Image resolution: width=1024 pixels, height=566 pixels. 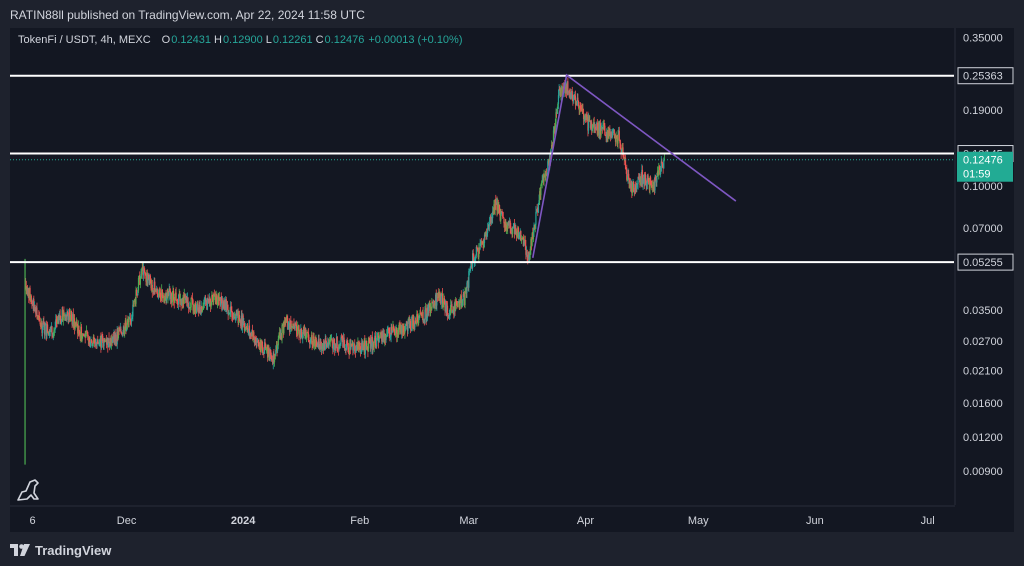 I want to click on symbol-label: TokenFi / USDT, 4h, MEXC, so click(x=84, y=40).